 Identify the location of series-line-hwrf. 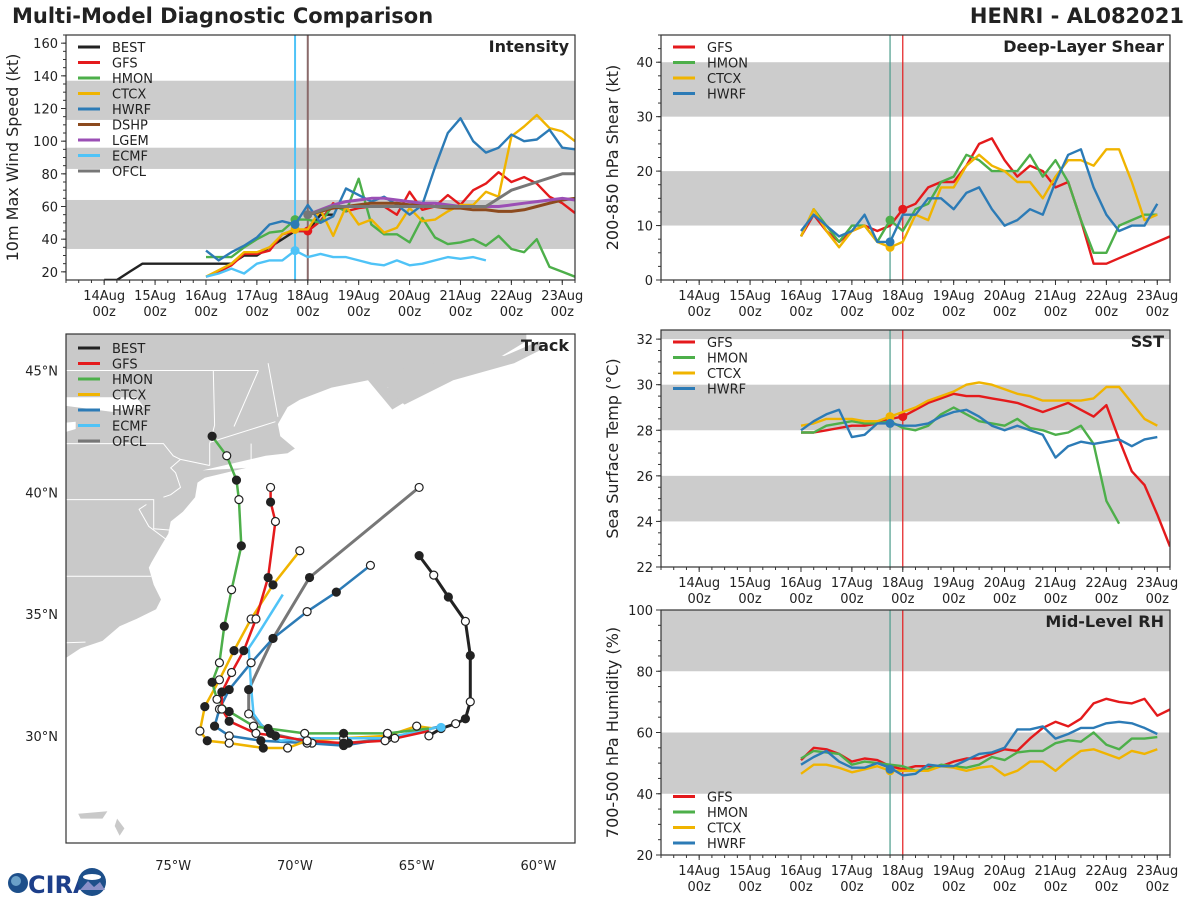
(979, 196).